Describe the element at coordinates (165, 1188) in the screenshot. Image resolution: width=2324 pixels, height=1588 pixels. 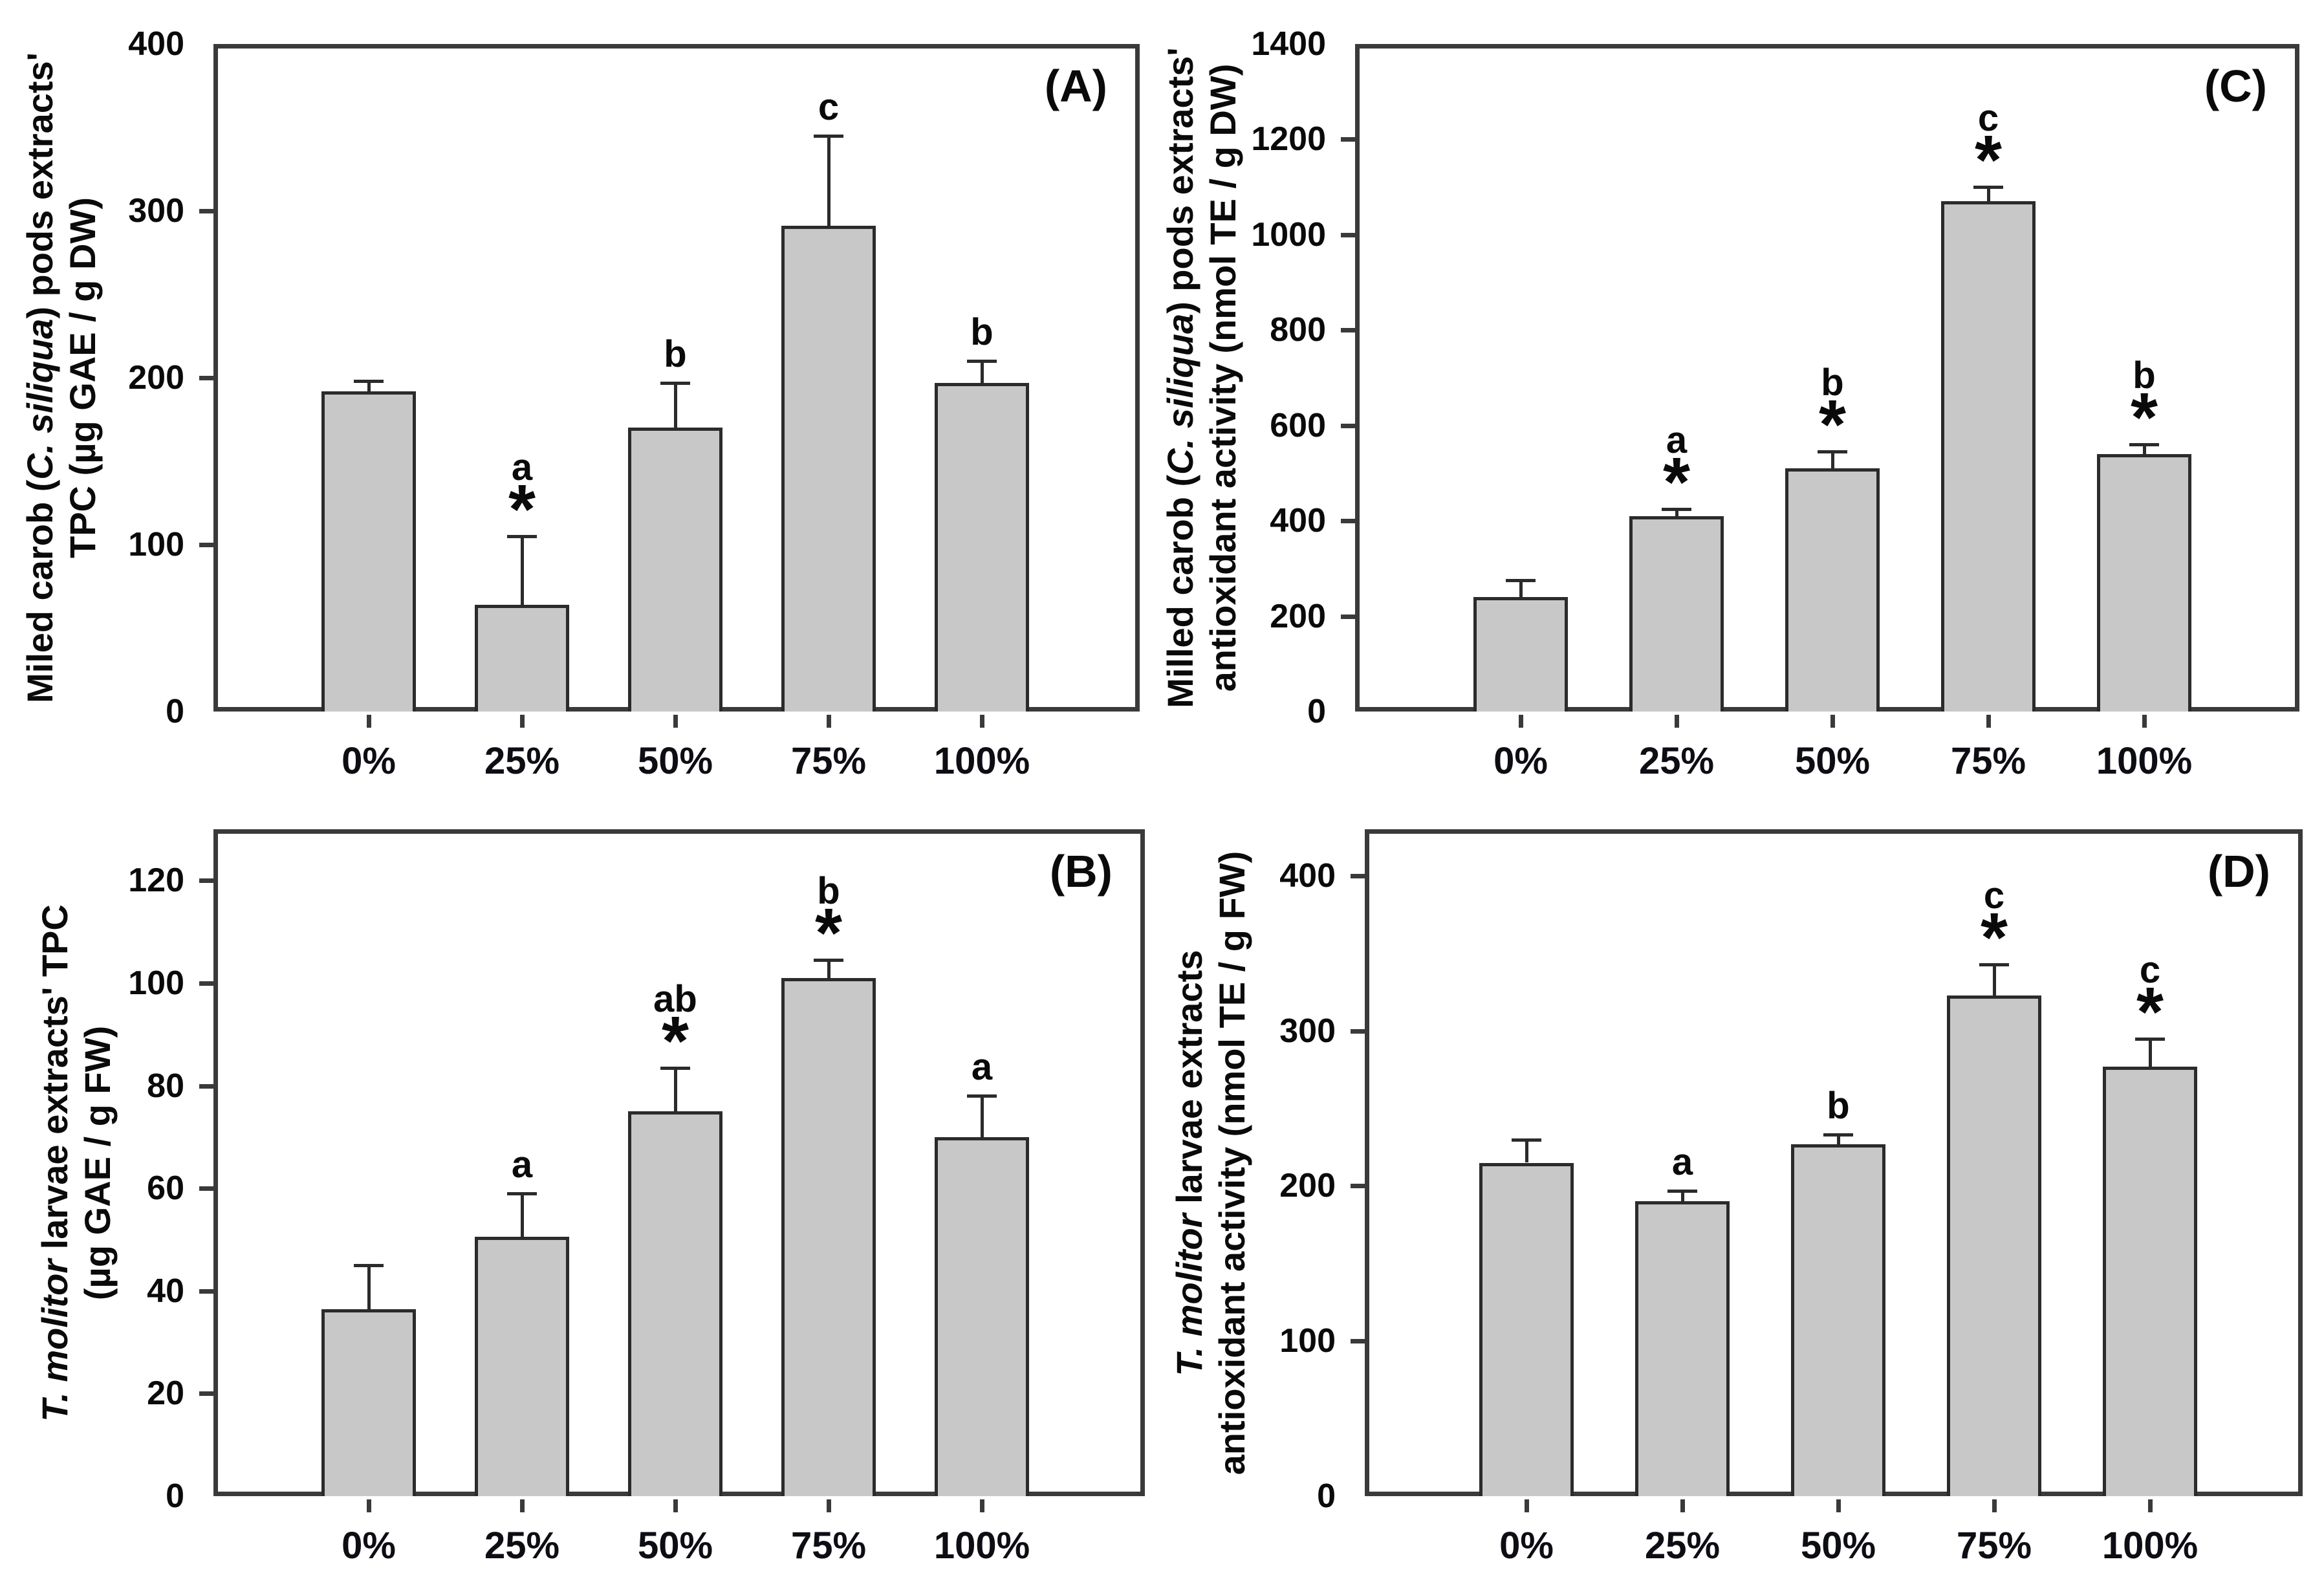
I see `y-tick-label: 60` at that location.